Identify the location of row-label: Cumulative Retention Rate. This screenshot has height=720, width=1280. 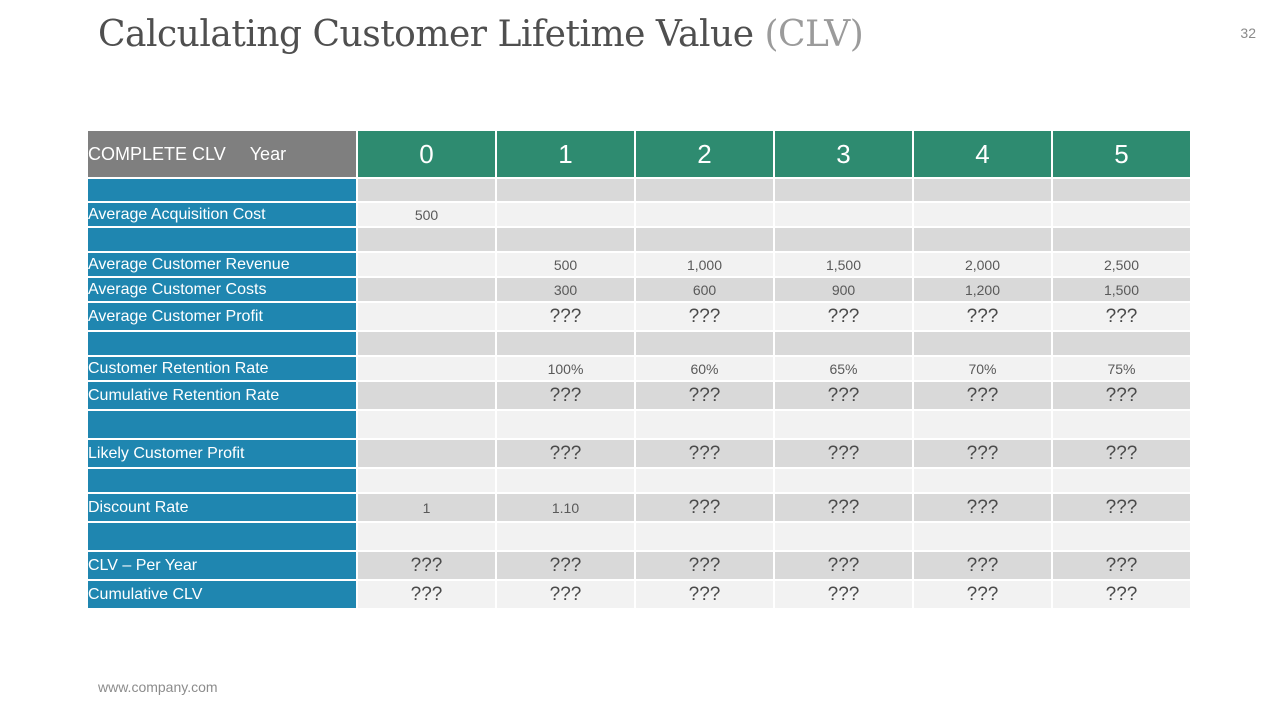
(223, 396).